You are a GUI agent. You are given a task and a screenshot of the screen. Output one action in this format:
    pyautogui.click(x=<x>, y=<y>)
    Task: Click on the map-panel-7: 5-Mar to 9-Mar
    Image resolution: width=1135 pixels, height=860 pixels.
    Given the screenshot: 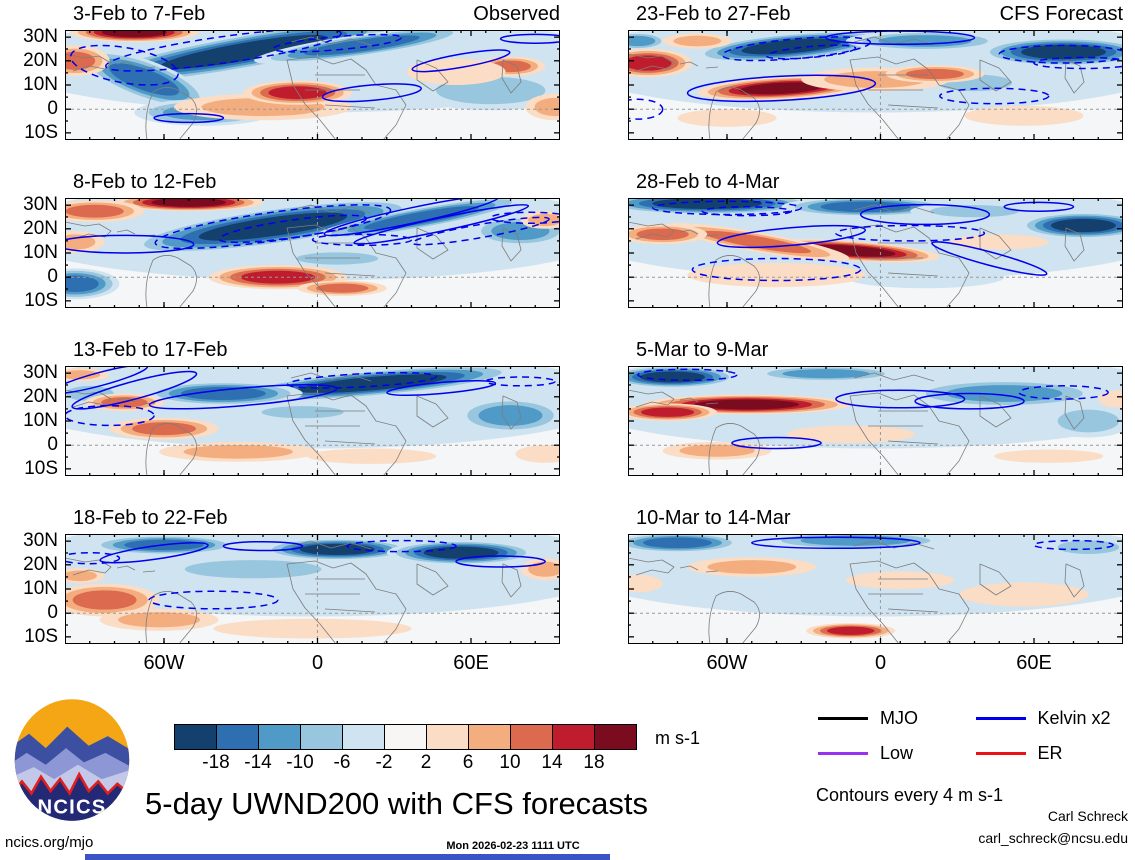 What is the action you would take?
    pyautogui.click(x=875, y=407)
    